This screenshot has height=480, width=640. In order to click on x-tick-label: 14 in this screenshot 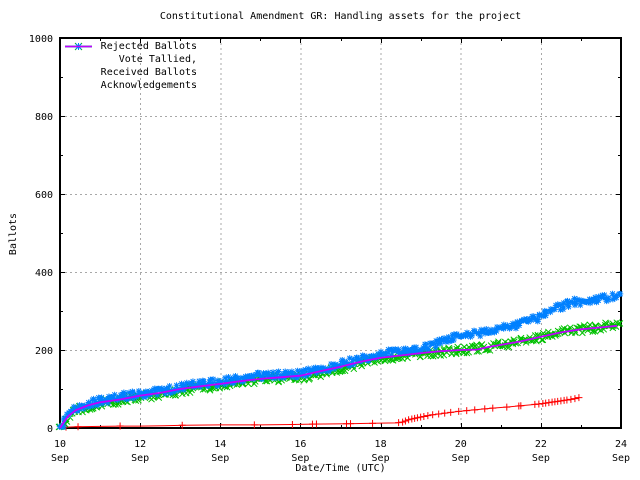, I will do `click(220, 444)`.